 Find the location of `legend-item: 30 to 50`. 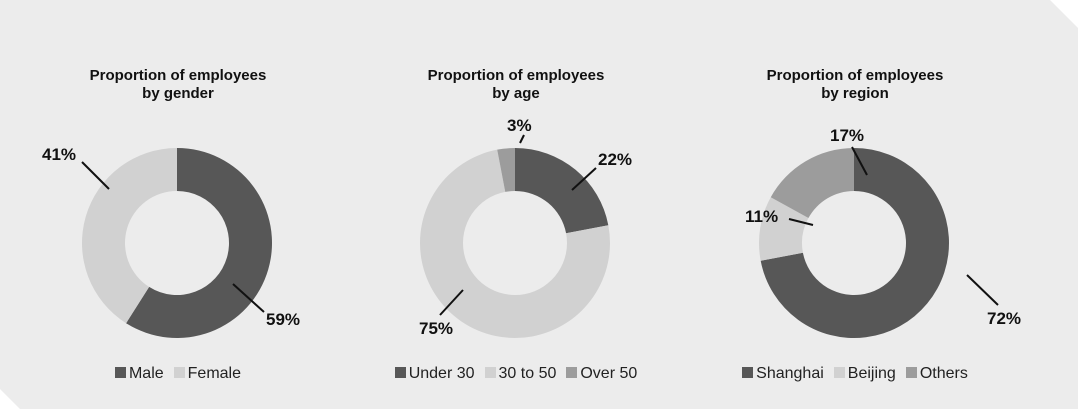

legend-item: 30 to 50 is located at coordinates (520, 374).